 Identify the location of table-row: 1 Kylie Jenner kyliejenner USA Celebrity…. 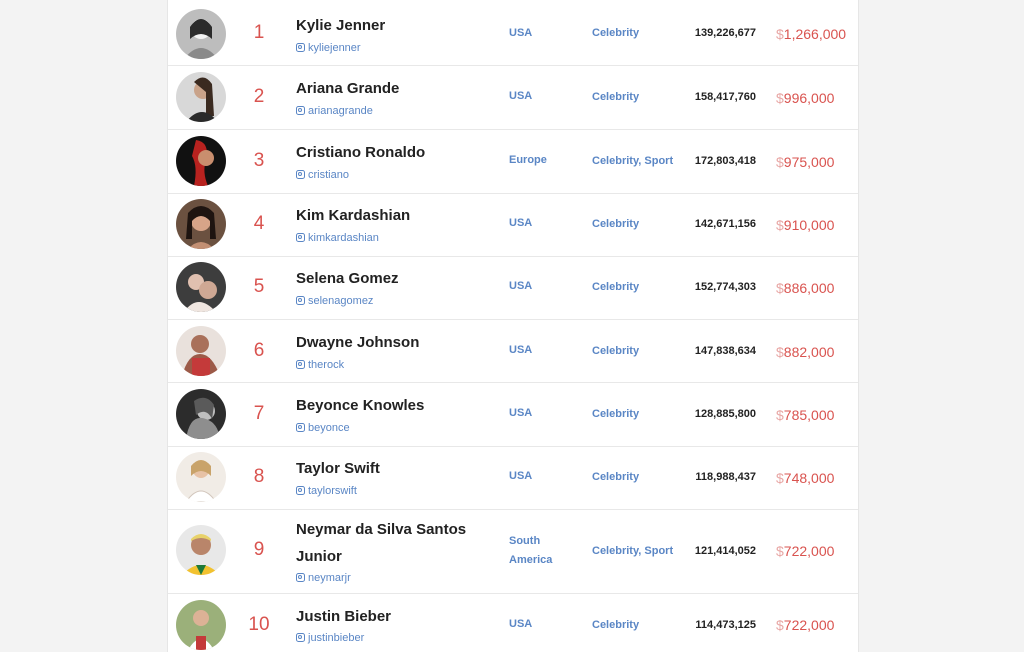
(513, 34).